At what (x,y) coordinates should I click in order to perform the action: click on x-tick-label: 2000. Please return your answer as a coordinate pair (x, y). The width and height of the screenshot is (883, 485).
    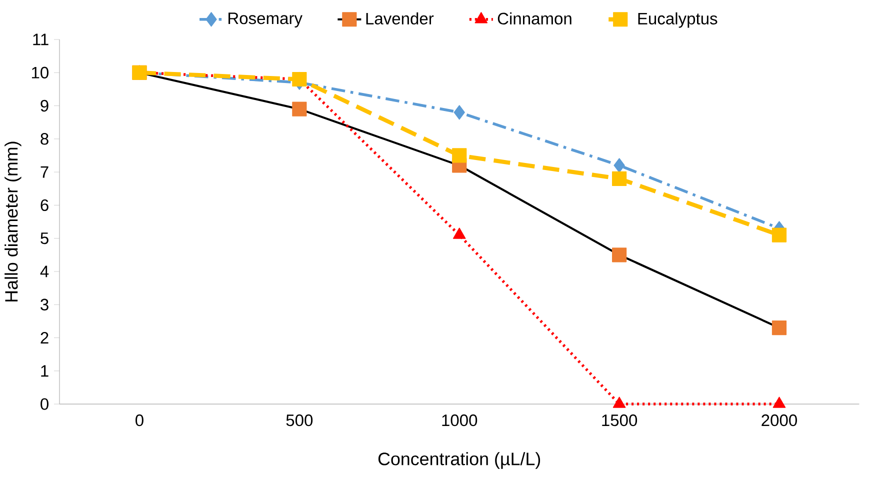
    Looking at the image, I should click on (779, 420).